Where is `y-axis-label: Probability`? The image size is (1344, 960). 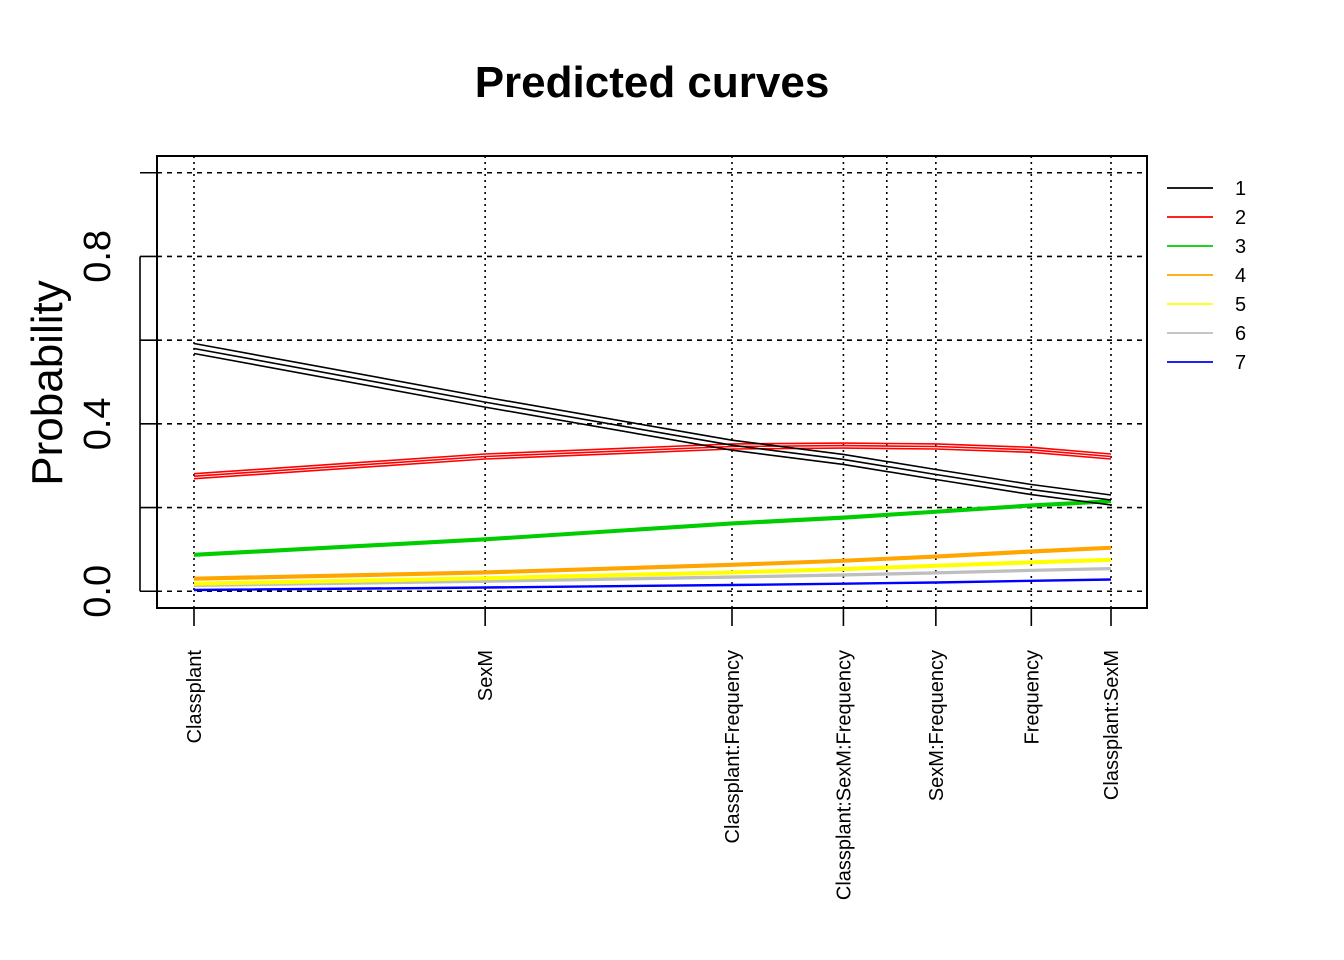 y-axis-label: Probability is located at coordinates (47, 382).